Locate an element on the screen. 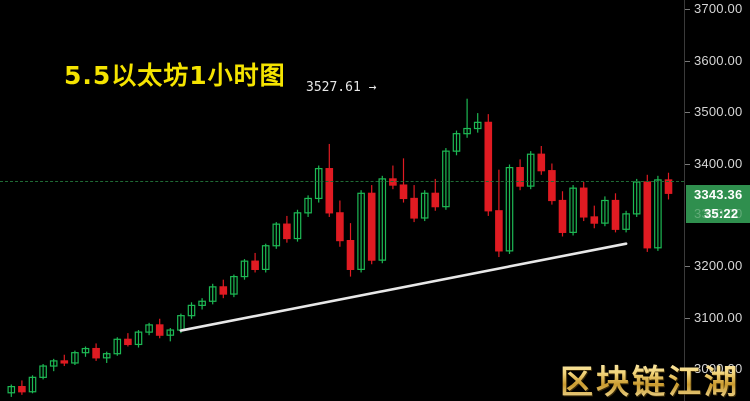  price-tick-label: 3000.00 is located at coordinates (718, 368).